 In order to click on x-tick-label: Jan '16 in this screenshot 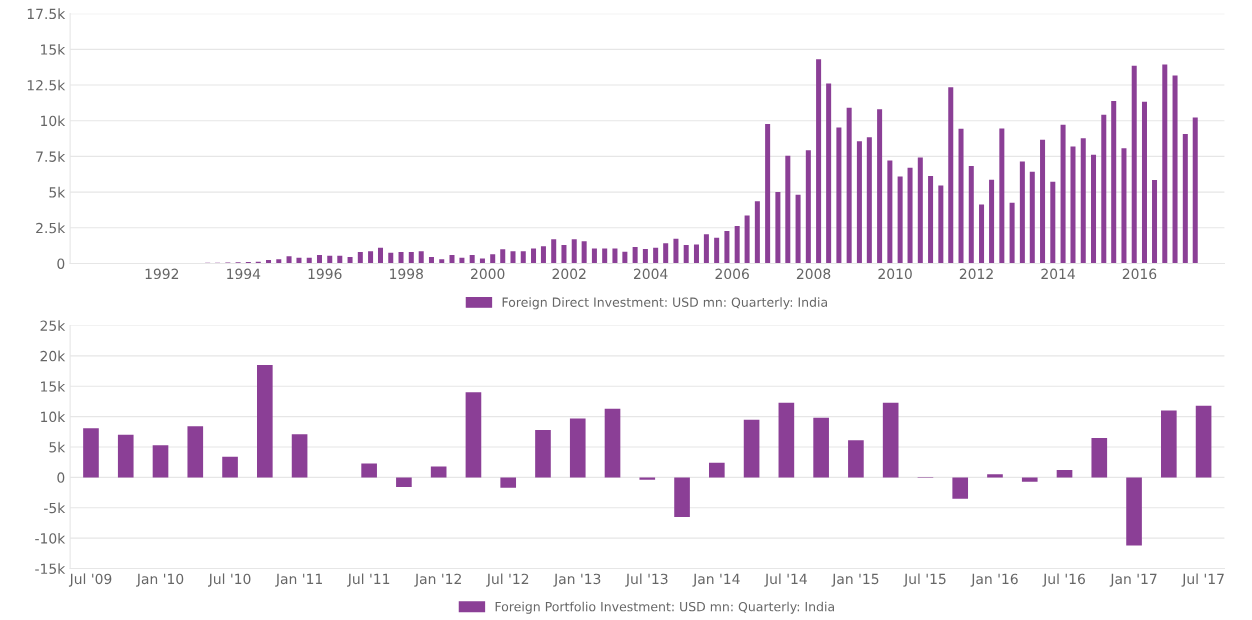, I will do `click(994, 580)`.